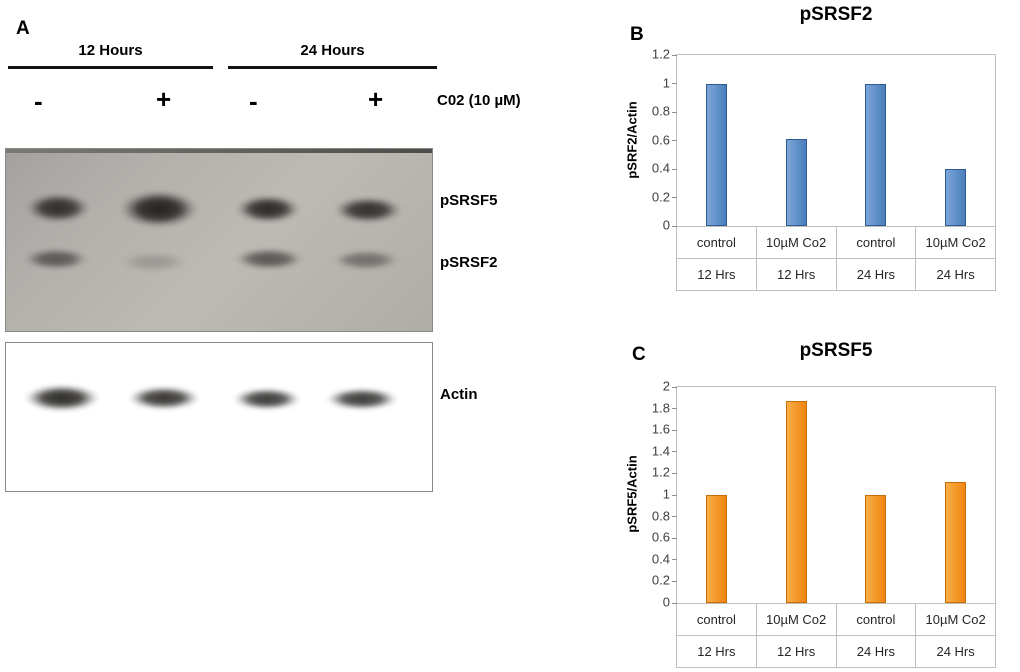  Describe the element at coordinates (38, 101) in the screenshot. I see `lane-sign-1: -` at that location.